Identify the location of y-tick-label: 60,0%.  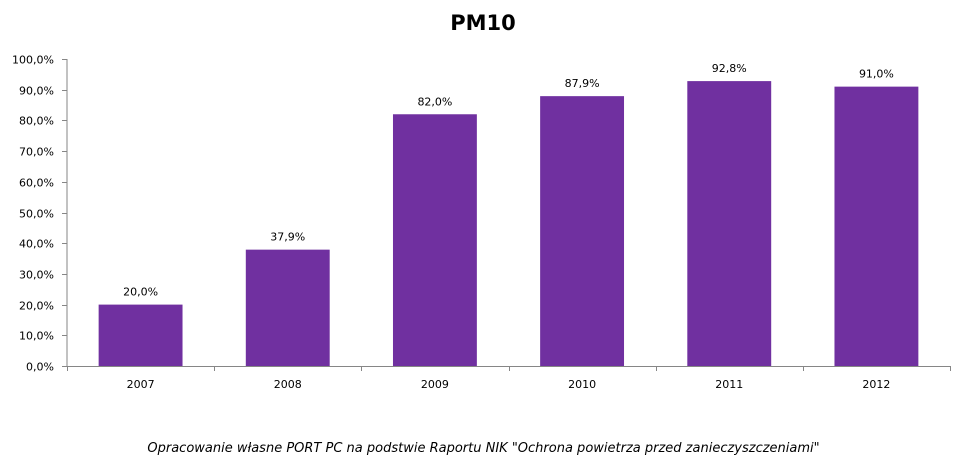
(36, 183).